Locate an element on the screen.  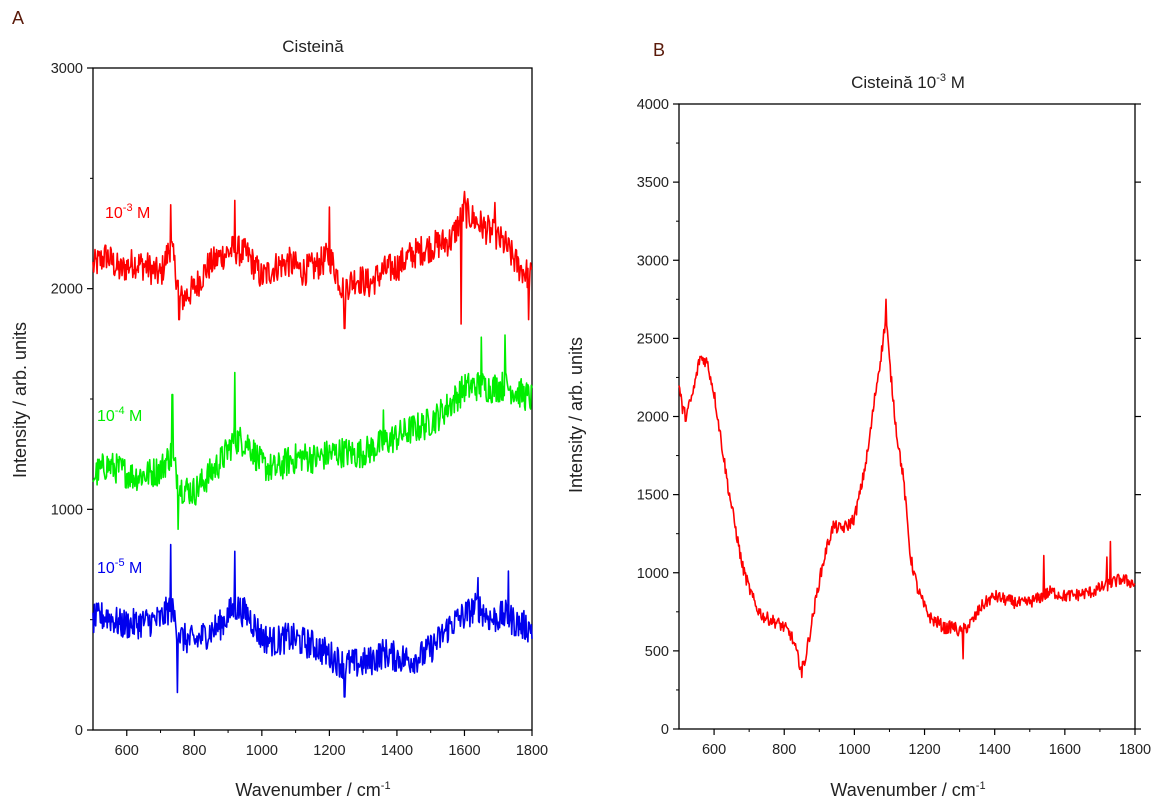
panel-a-y-tick-label: 3000 is located at coordinates (67, 69).